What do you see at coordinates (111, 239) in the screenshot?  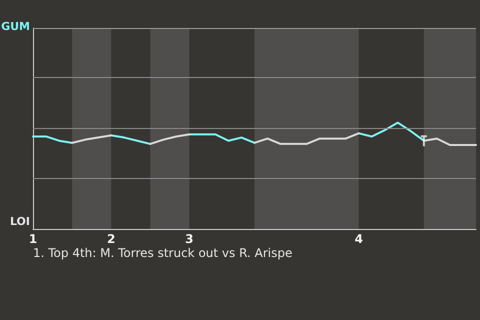 I see `x-tick-label: 2` at bounding box center [111, 239].